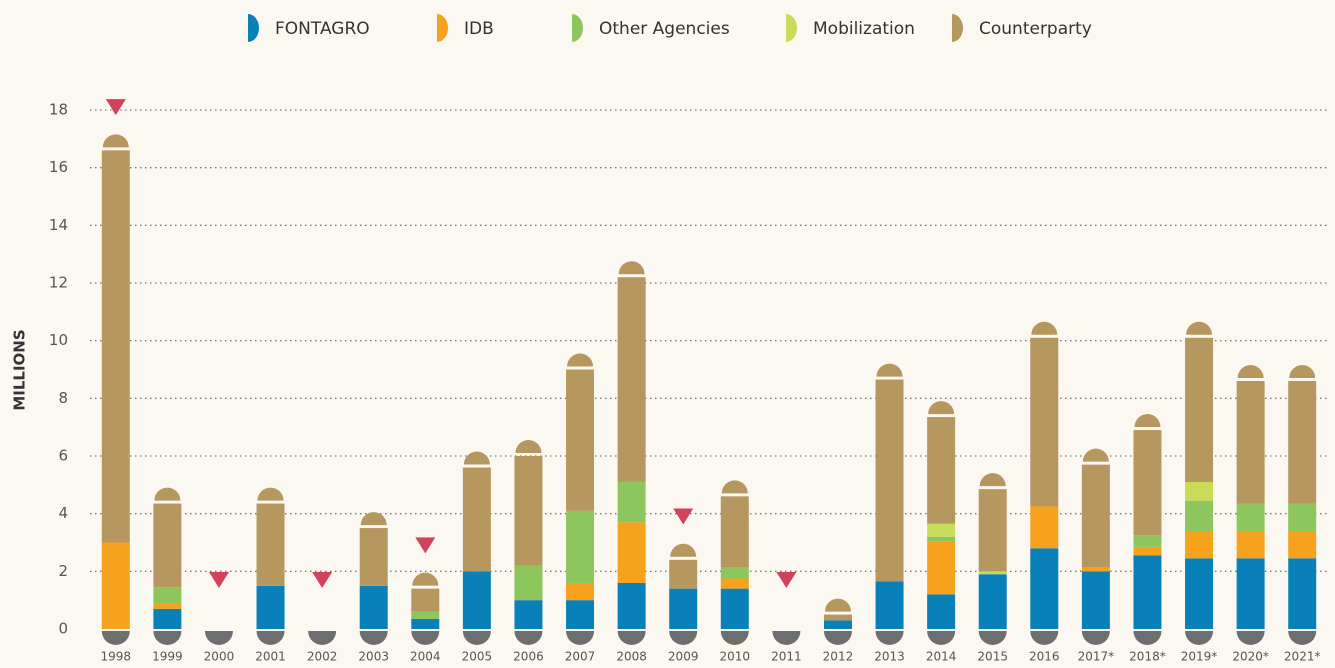 The width and height of the screenshot is (1335, 668). I want to click on y-tick-label: 18, so click(58, 110).